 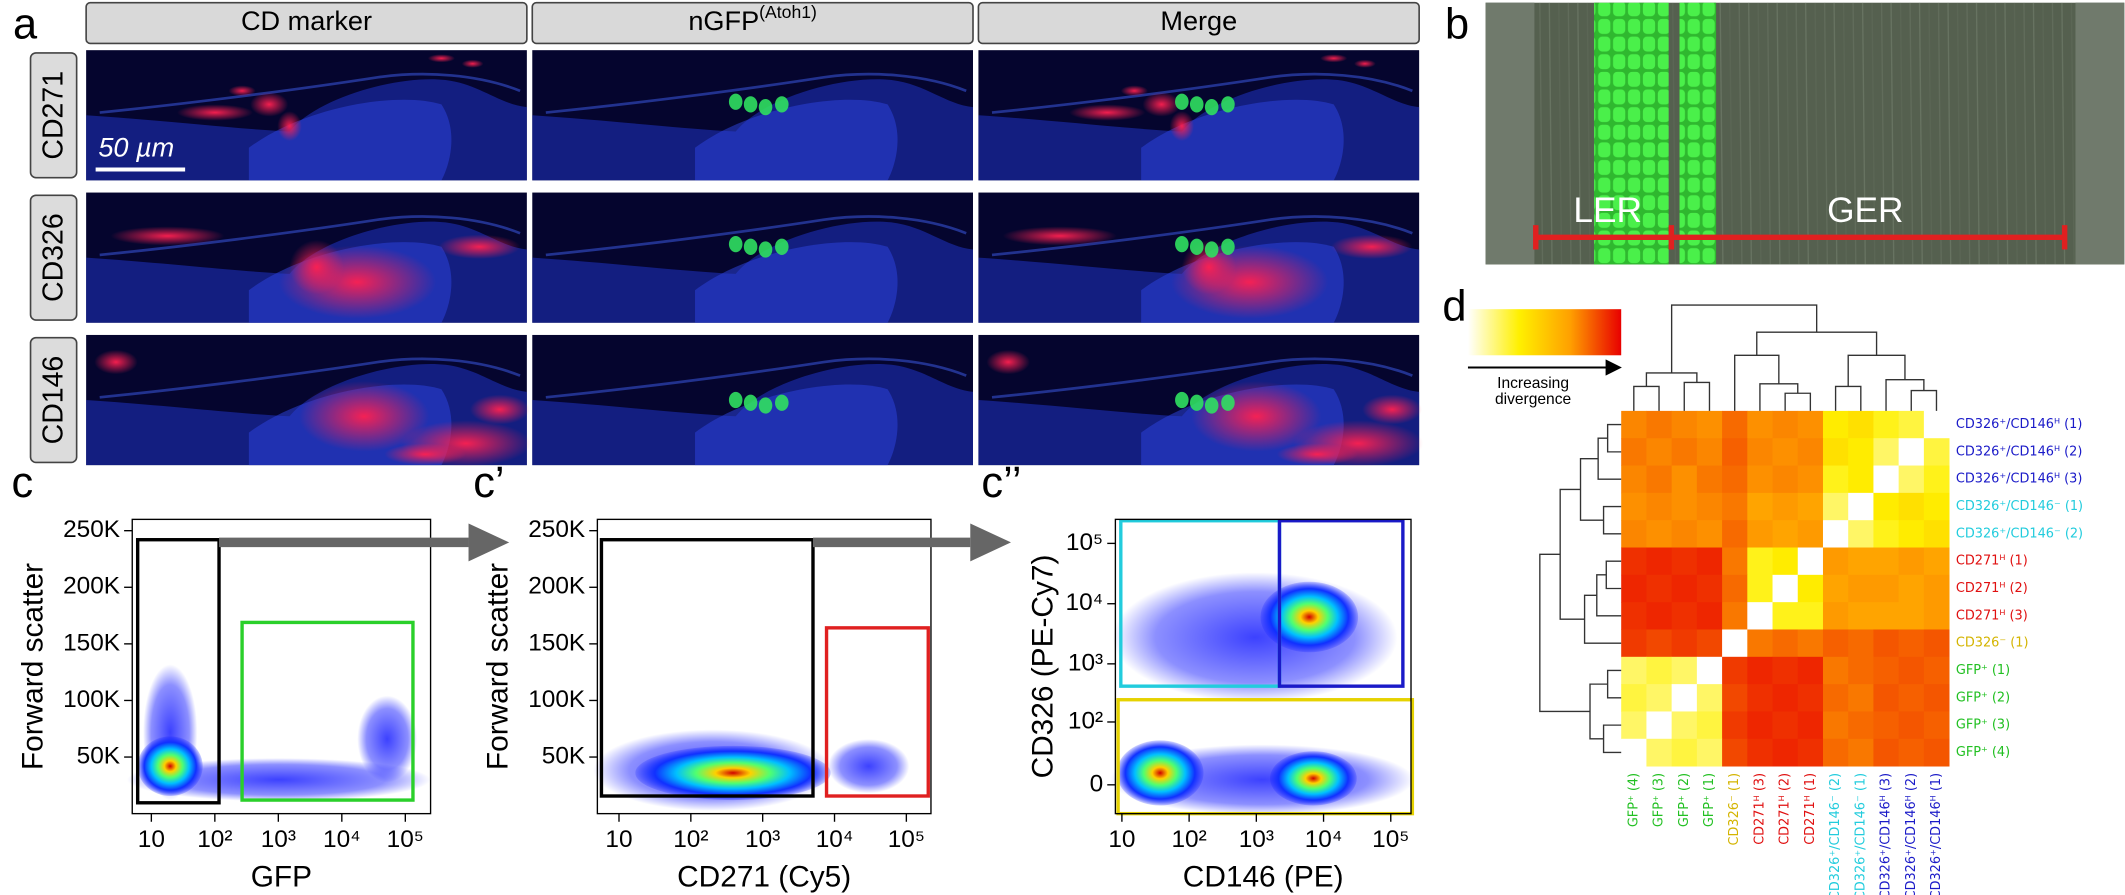 I want to click on row-label-box, so click(x=53, y=115).